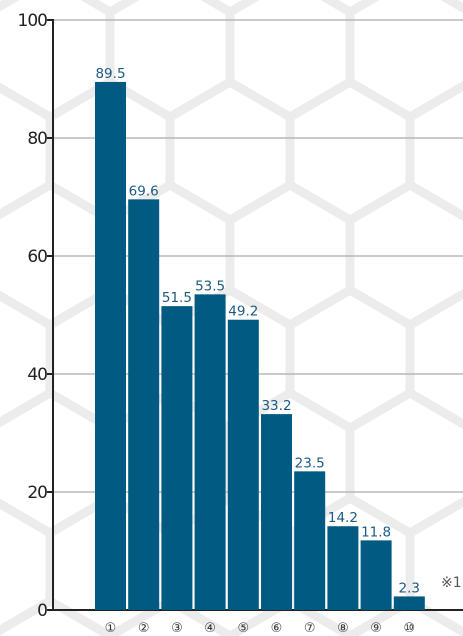 The height and width of the screenshot is (636, 463). What do you see at coordinates (144, 628) in the screenshot?
I see `category-label: ②` at bounding box center [144, 628].